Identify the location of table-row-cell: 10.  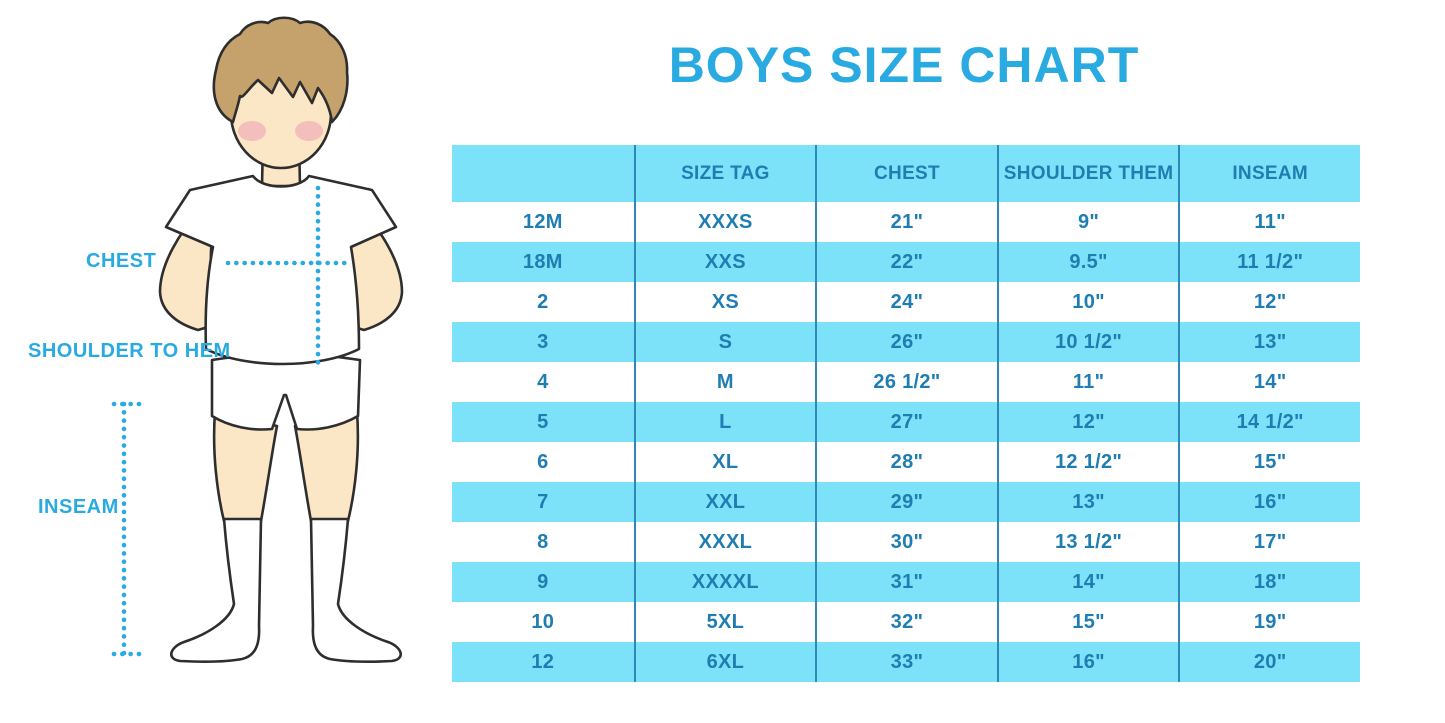
(543, 621).